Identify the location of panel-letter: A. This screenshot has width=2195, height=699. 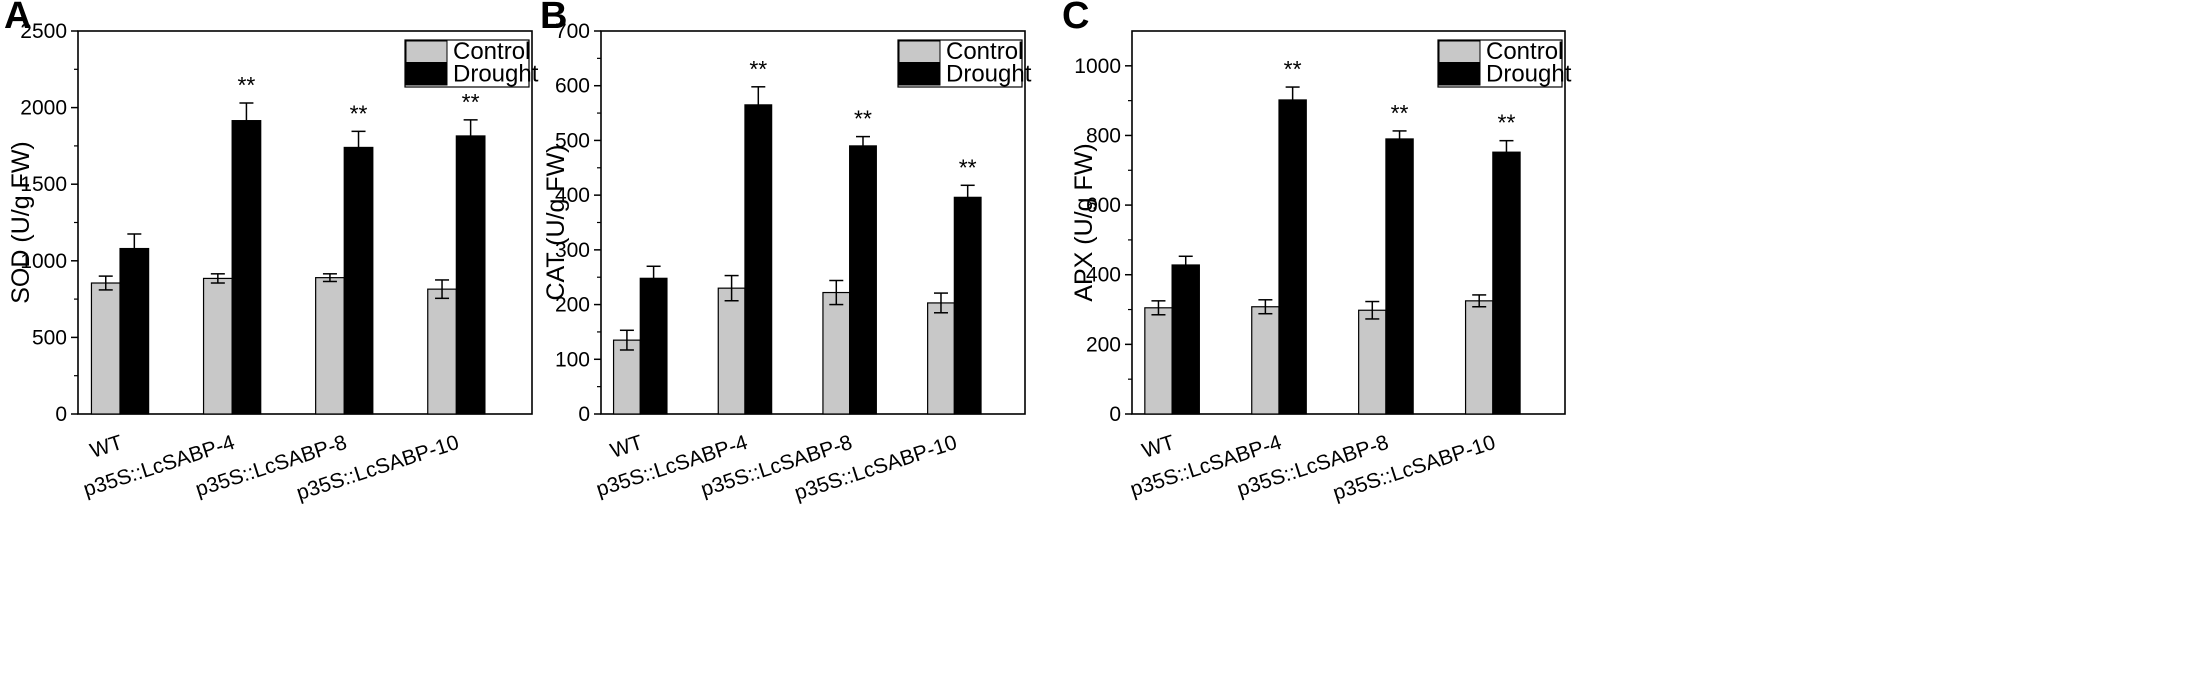
(17, 18).